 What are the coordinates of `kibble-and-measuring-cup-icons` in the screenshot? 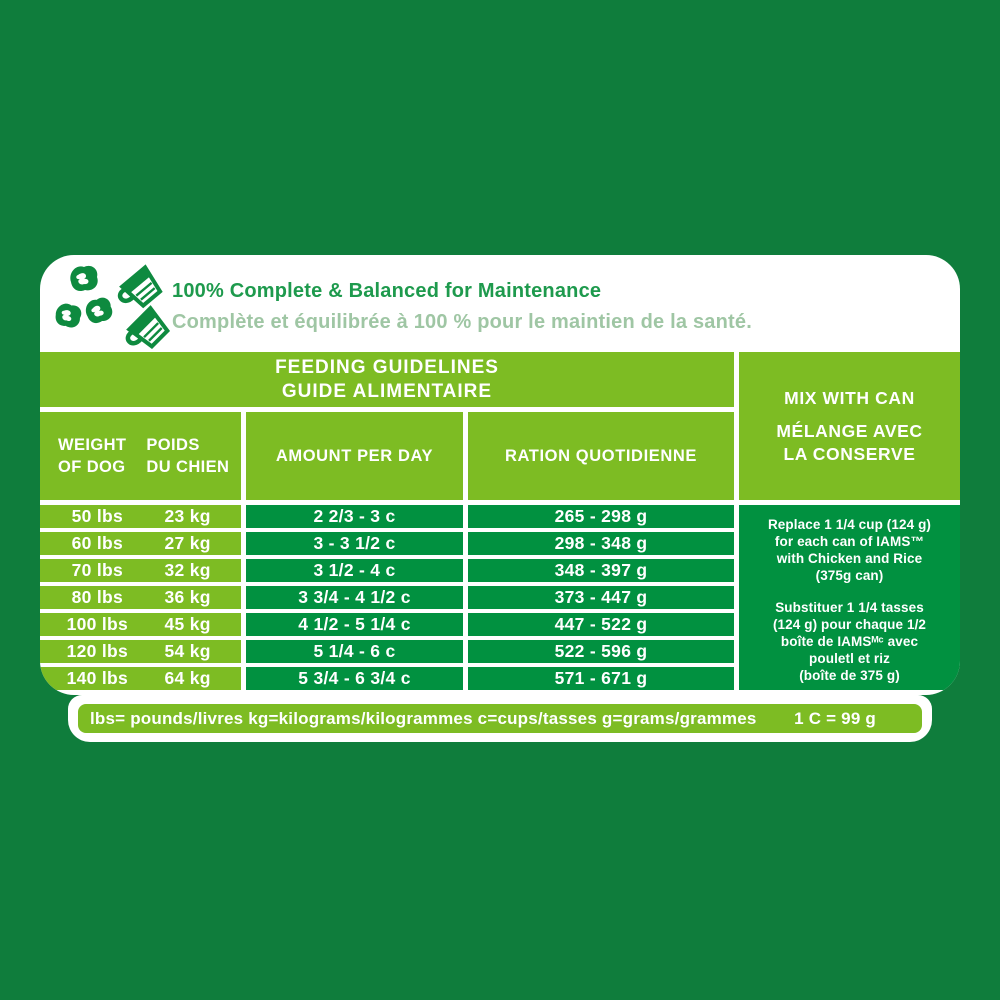 It's located at (117, 306).